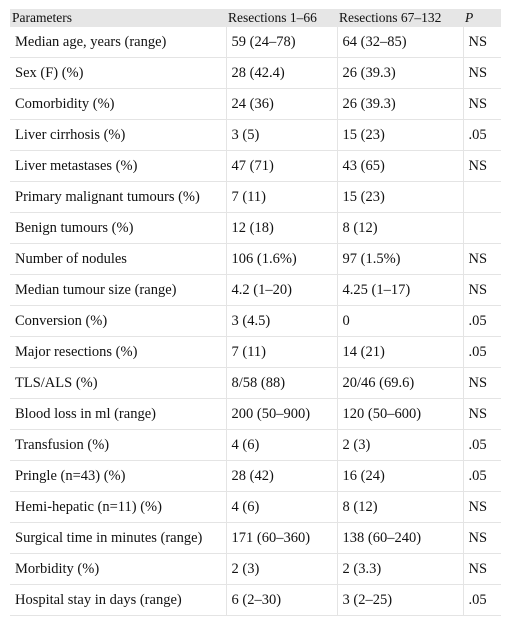 The width and height of the screenshot is (511, 624). I want to click on table-row: Morbidity (%) 2 (3) 2 (3.3) NS, so click(255, 569).